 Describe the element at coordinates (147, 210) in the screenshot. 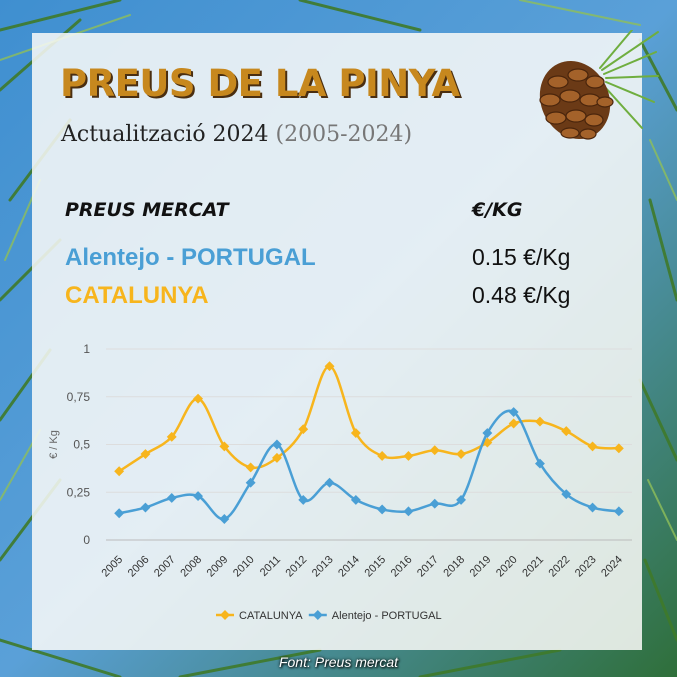

I see `prices-table-header-market: PREUS MERCAT` at that location.